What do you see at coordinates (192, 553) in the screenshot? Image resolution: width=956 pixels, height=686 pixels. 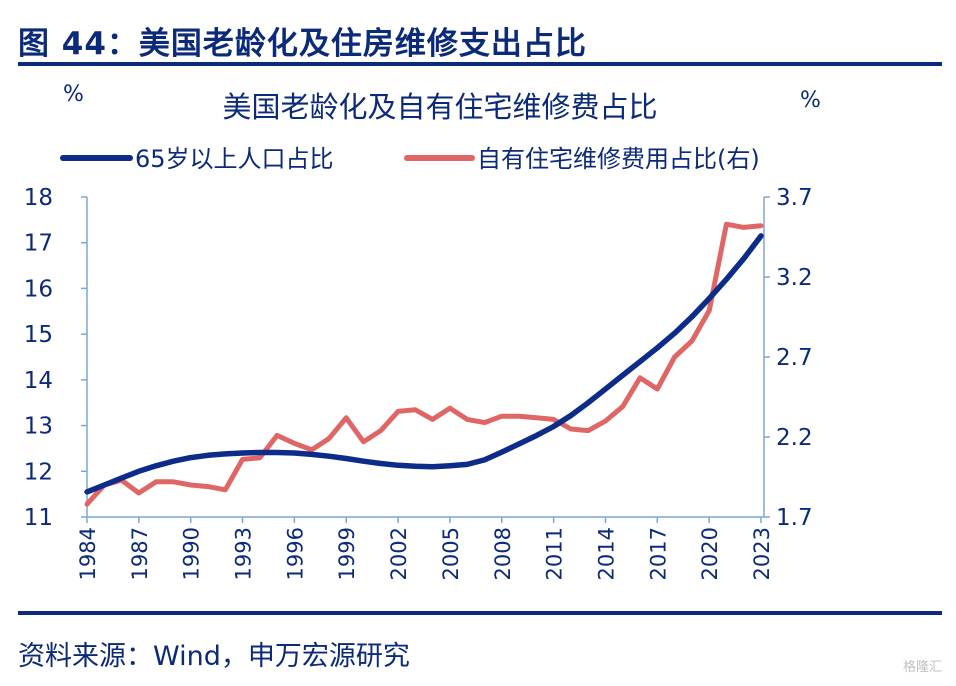 I see `x-tick-label: 1990` at bounding box center [192, 553].